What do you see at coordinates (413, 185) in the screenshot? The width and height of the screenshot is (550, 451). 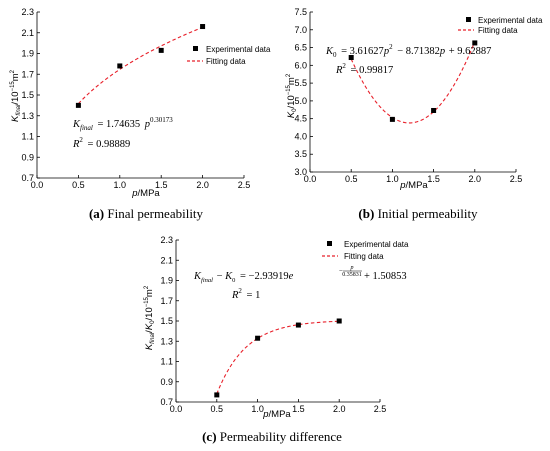 I see `xlabel-b: p/MPa` at bounding box center [413, 185].